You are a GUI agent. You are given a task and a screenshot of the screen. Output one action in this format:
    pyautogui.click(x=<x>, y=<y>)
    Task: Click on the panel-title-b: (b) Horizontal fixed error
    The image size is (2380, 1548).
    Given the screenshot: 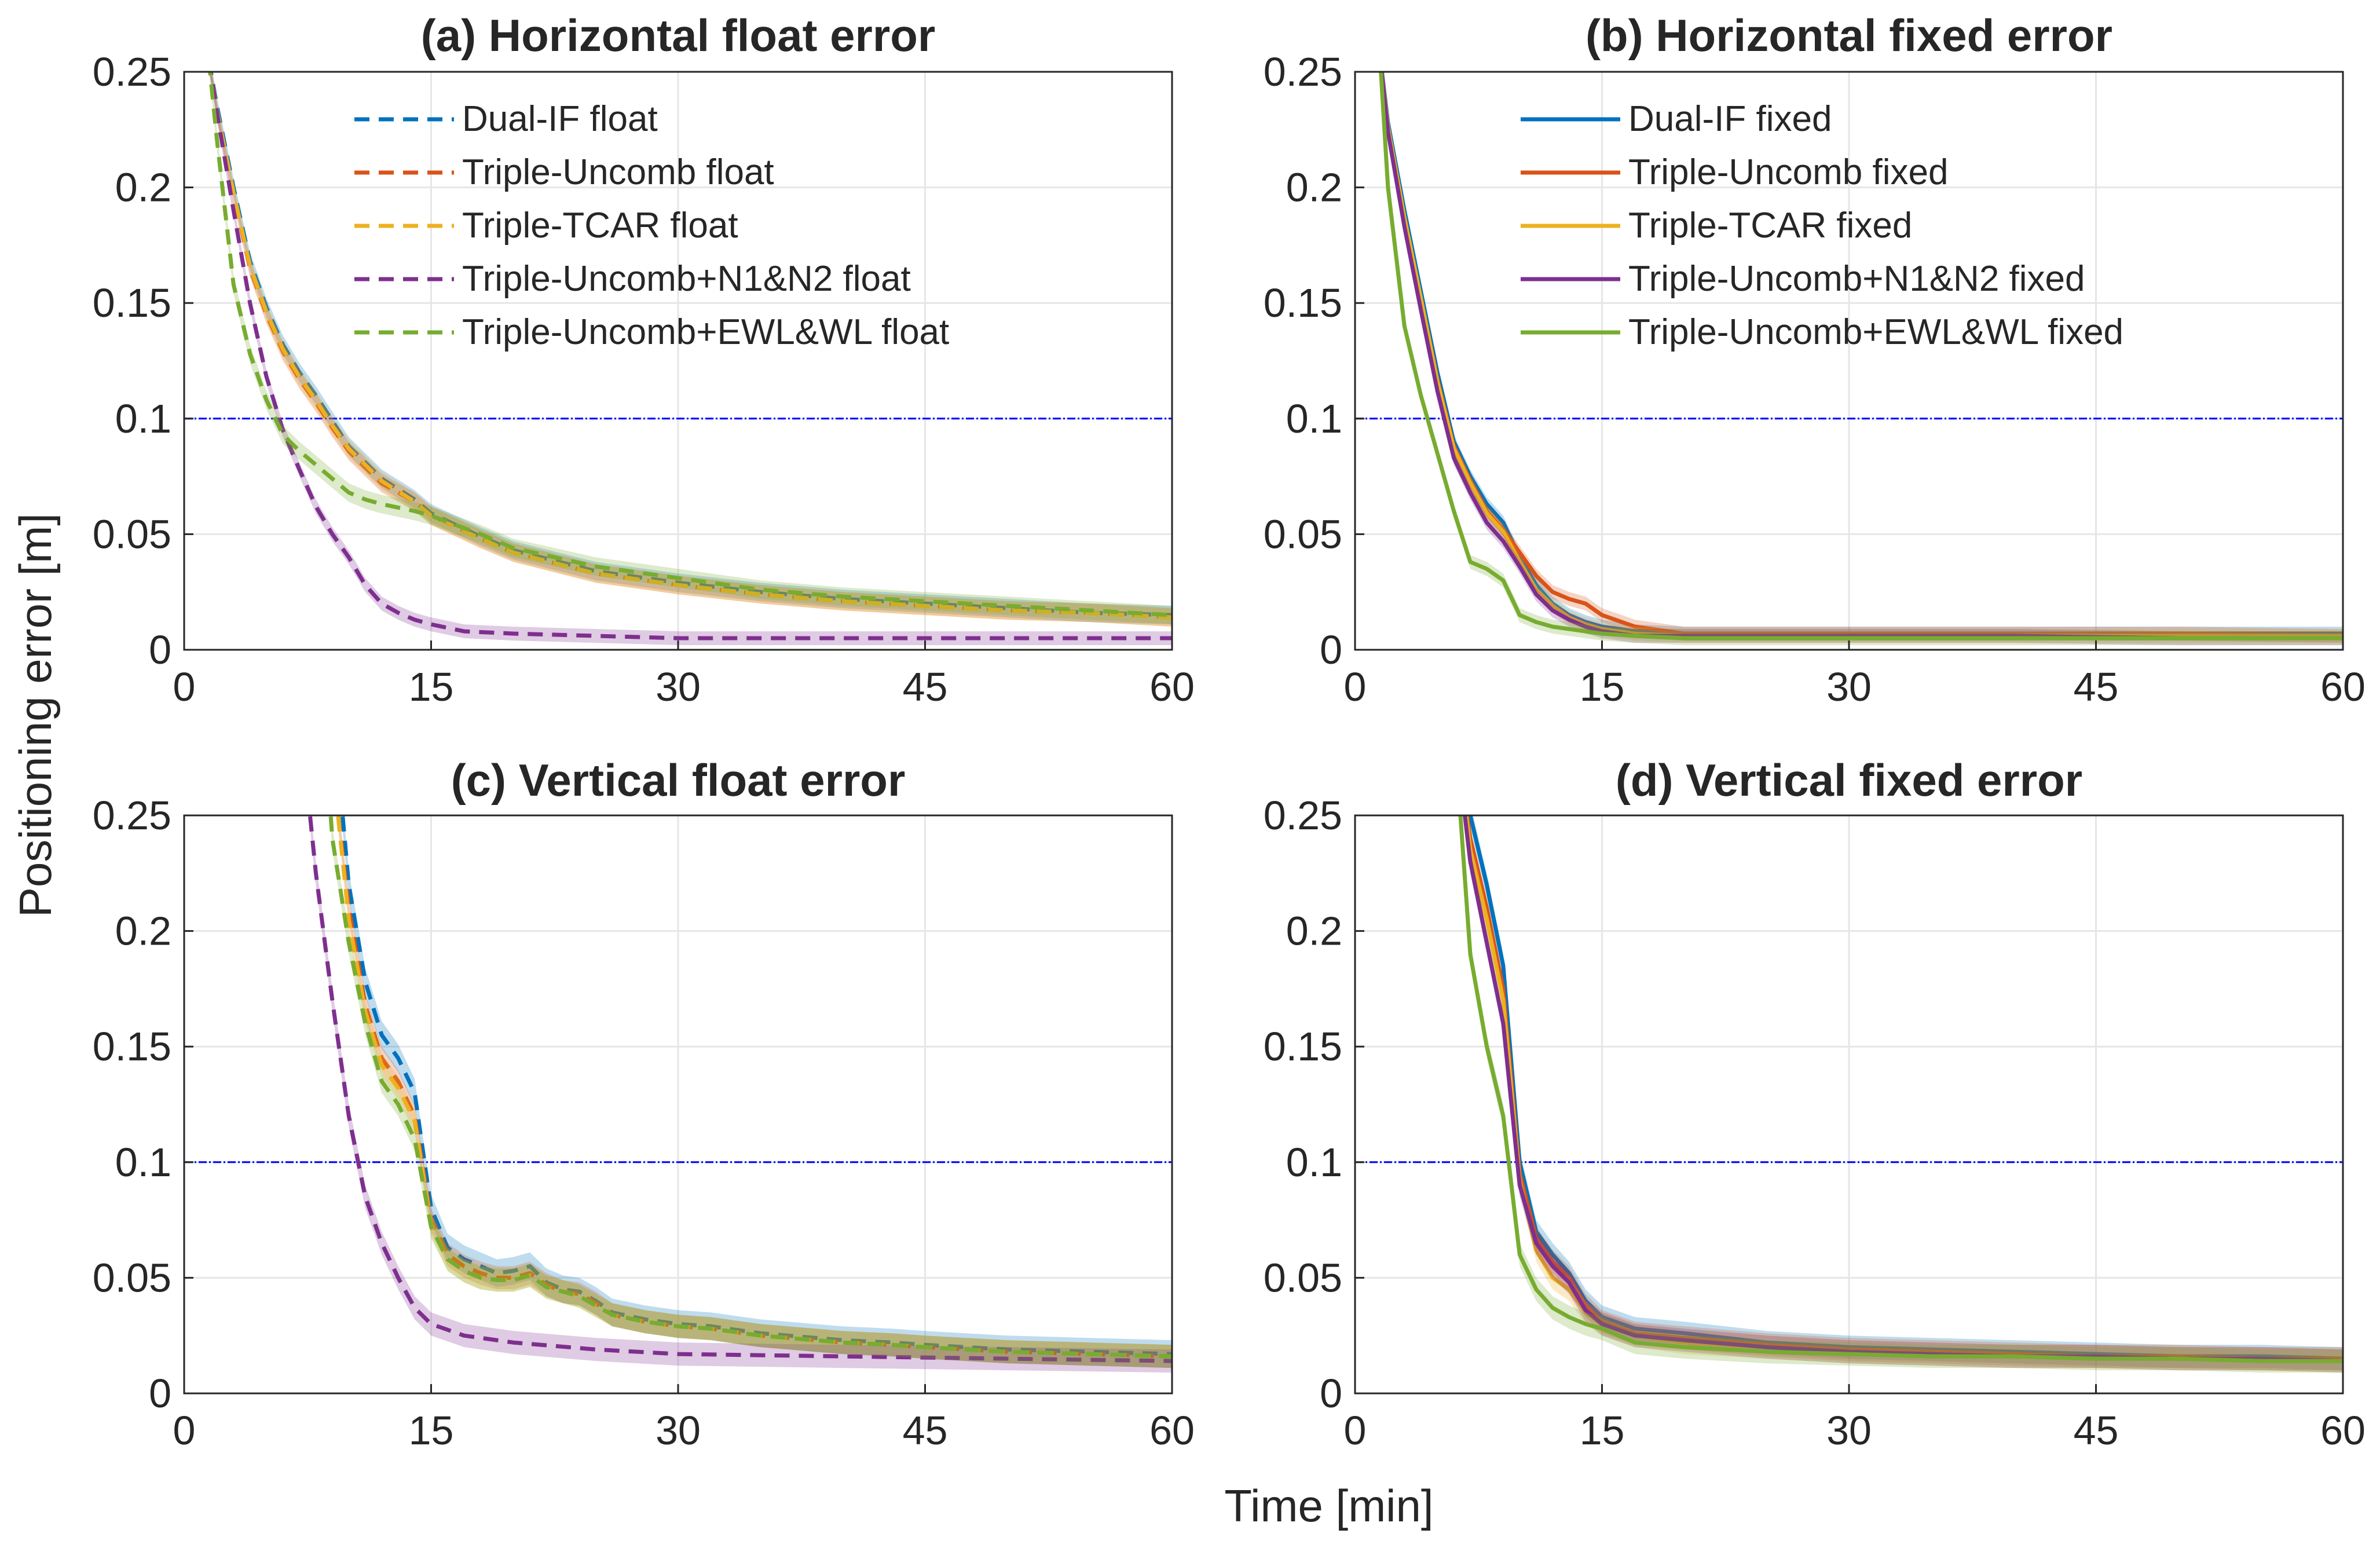 What is the action you would take?
    pyautogui.click(x=1849, y=35)
    